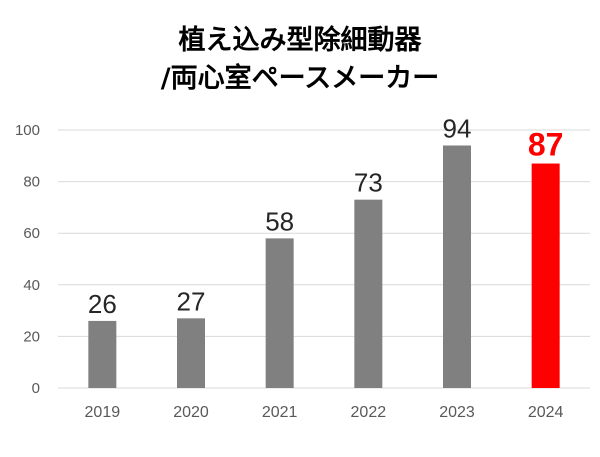 The height and width of the screenshot is (457, 600). I want to click on x-tick-label: 2021, so click(280, 412).